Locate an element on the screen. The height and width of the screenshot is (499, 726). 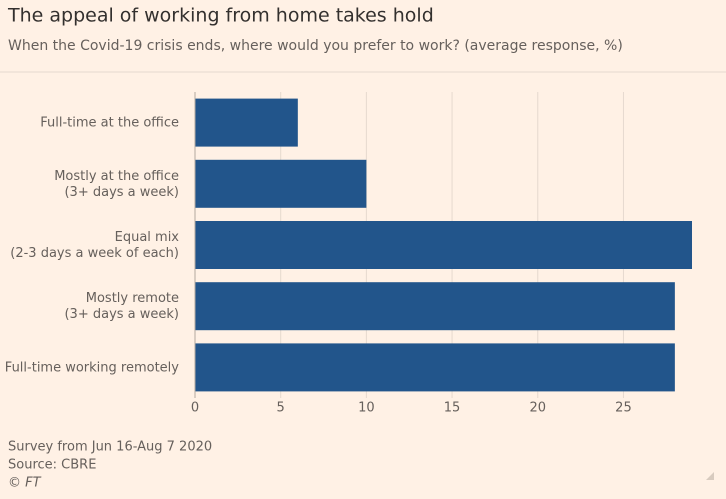
credit: © FT is located at coordinates (25, 483).